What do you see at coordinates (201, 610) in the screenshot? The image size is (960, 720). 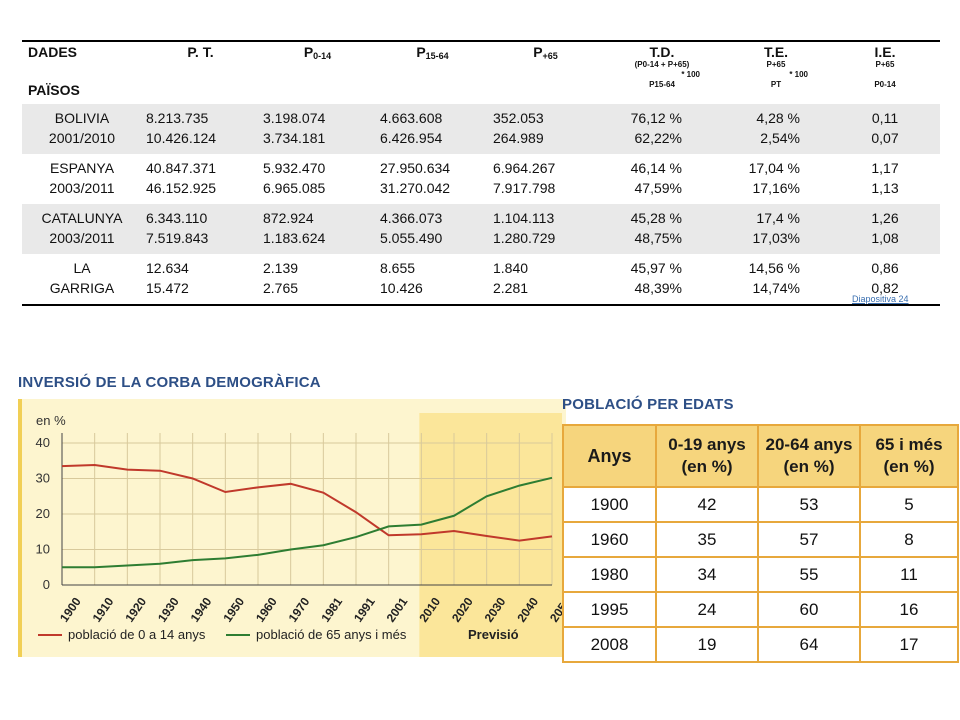 I see `x-tick-label: 1940` at bounding box center [201, 610].